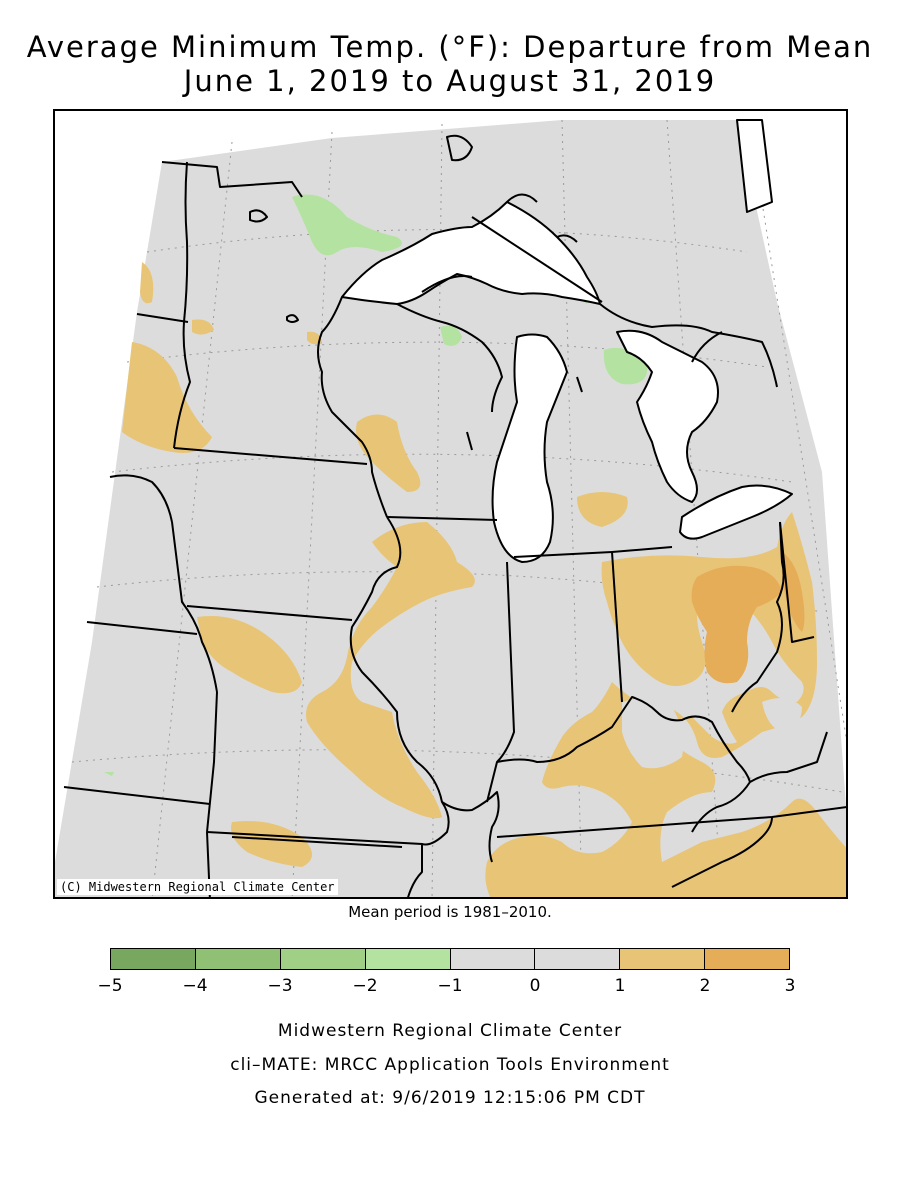  Describe the element at coordinates (705, 986) in the screenshot. I see `legend-tick-label: 2` at that location.